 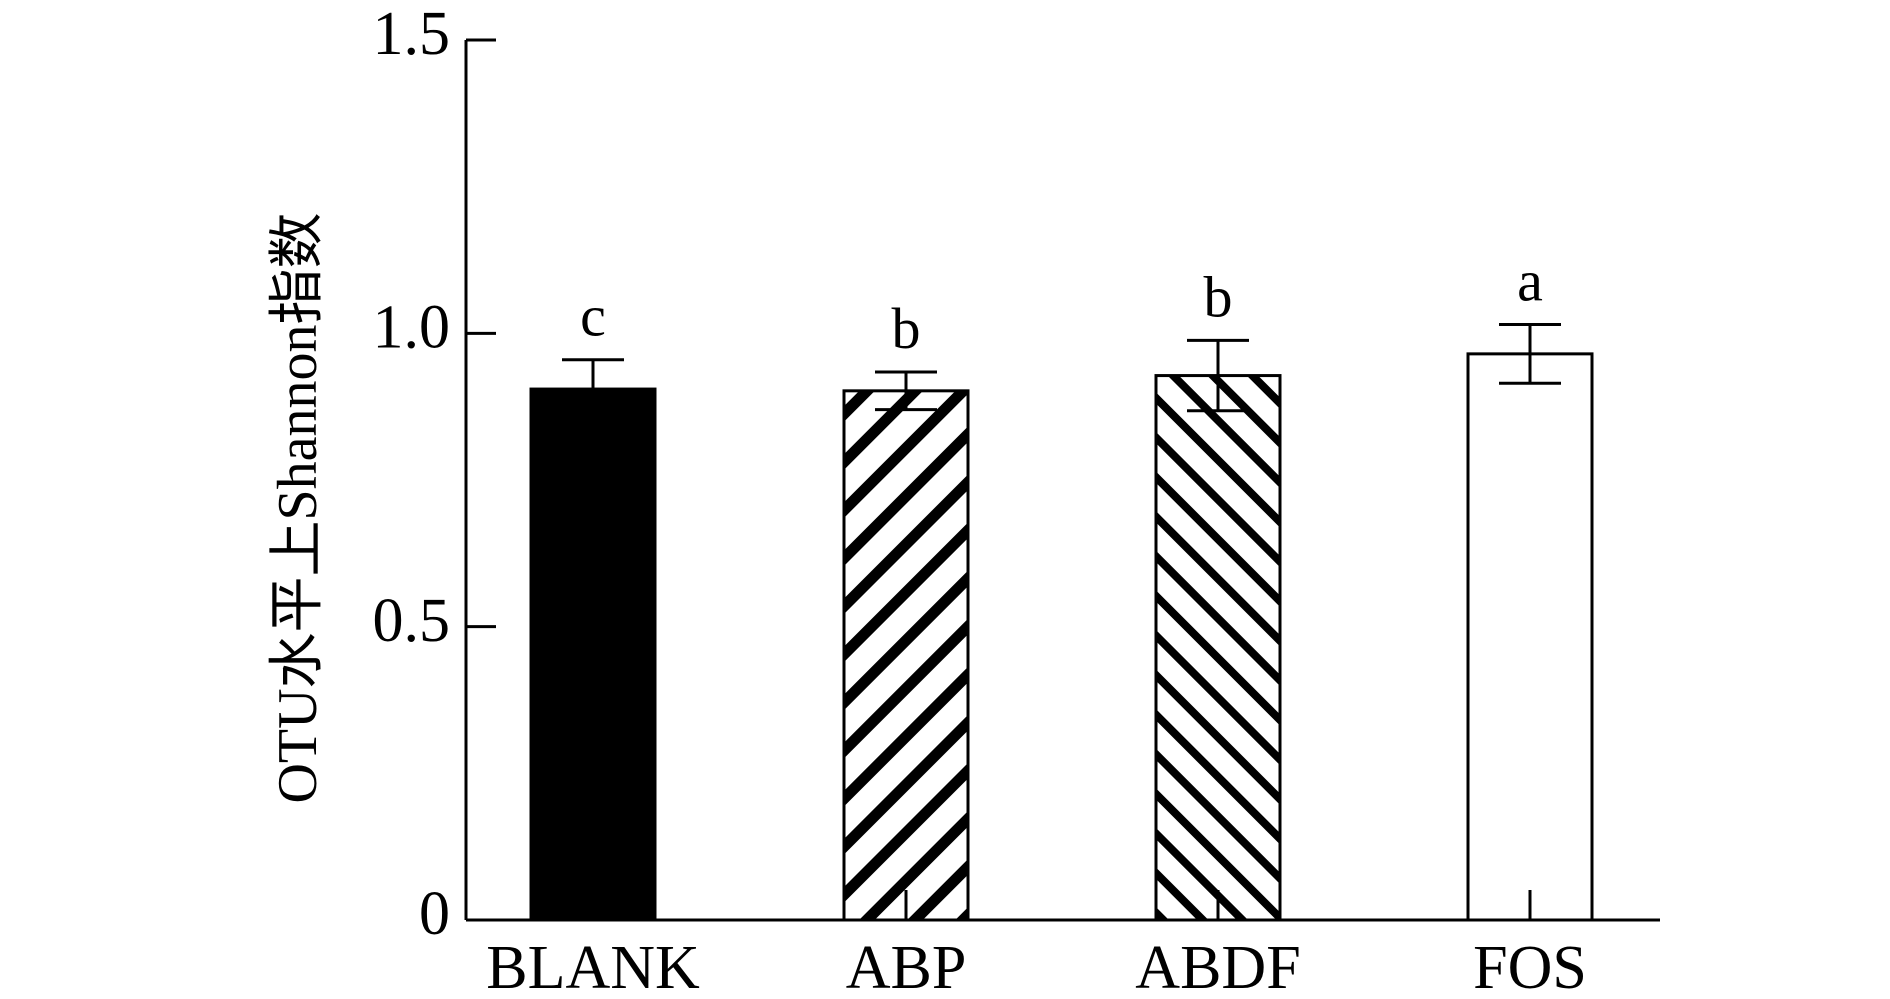 I want to click on y-tick-label: 0.5, so click(x=412, y=621).